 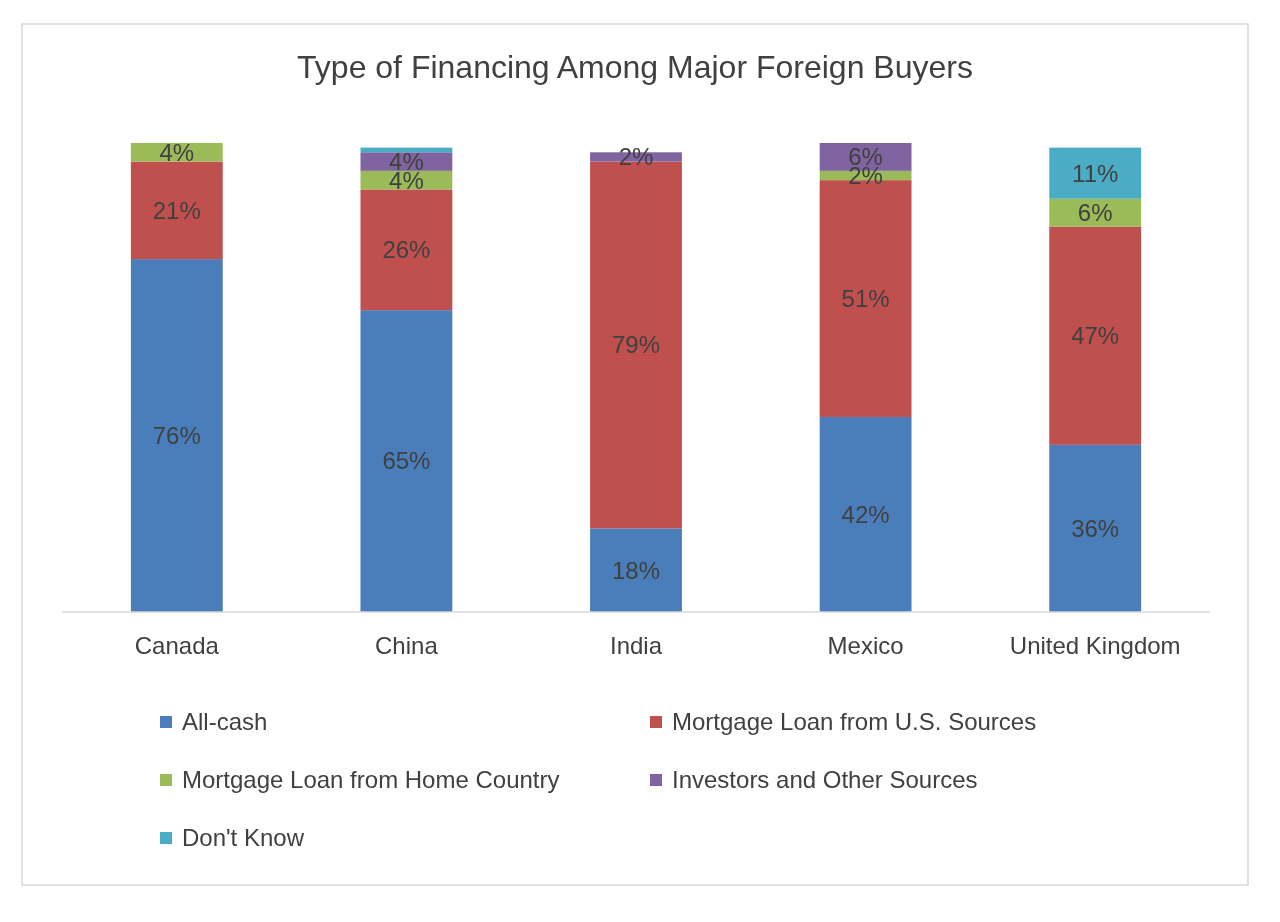 I want to click on data-label: 6%, so click(x=1095, y=213).